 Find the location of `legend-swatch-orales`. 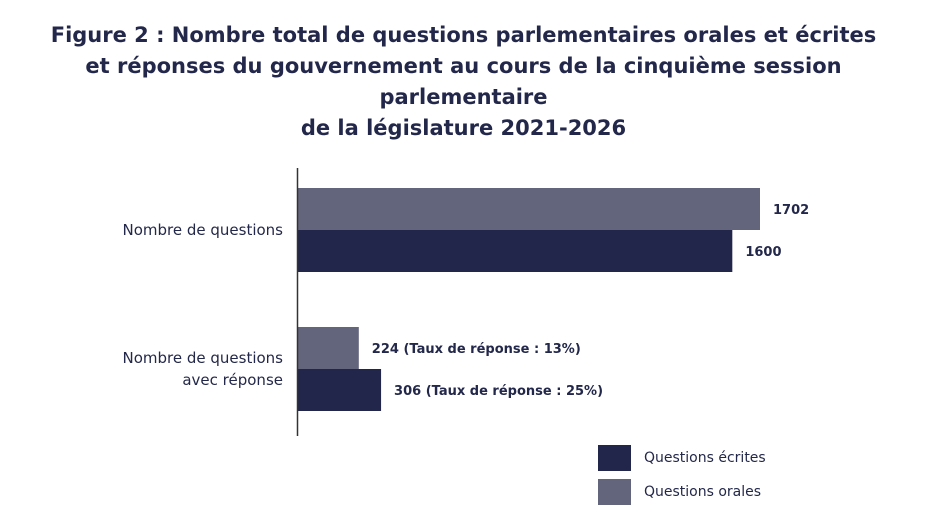

legend-swatch-orales is located at coordinates (614, 492).